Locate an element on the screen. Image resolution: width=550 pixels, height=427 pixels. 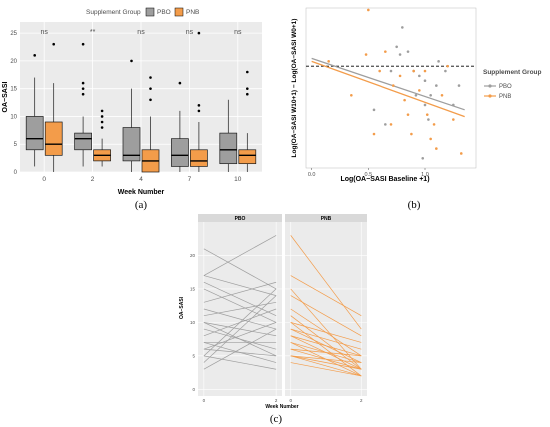
marks-c is located at coordinates (282, 306).